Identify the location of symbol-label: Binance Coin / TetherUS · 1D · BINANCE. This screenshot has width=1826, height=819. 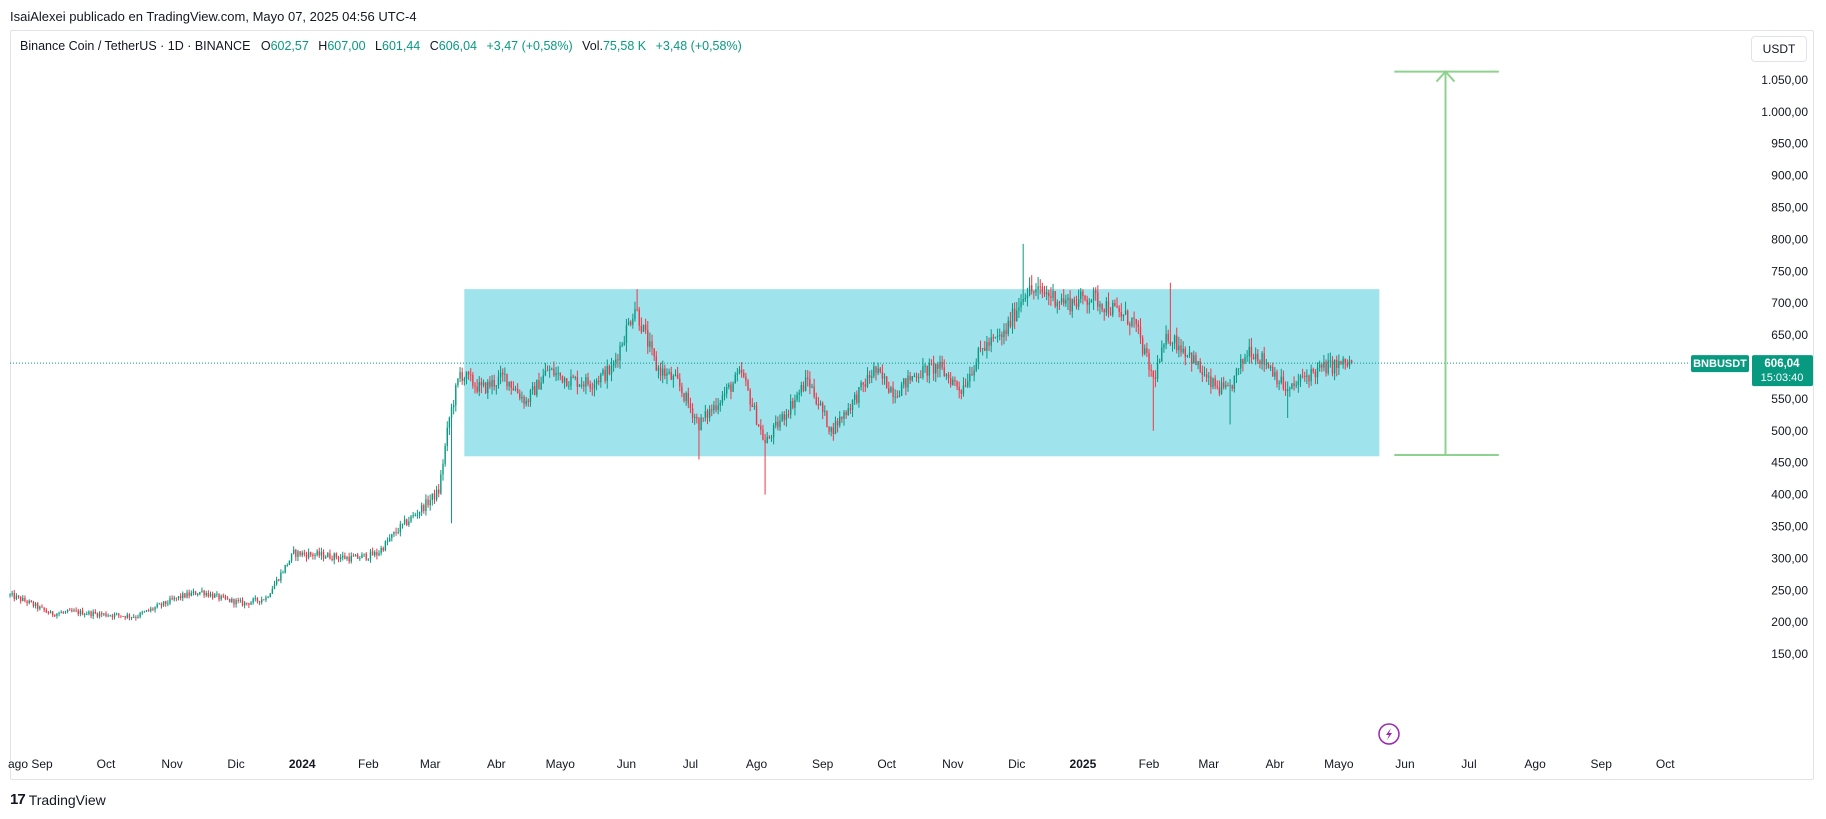
(135, 46).